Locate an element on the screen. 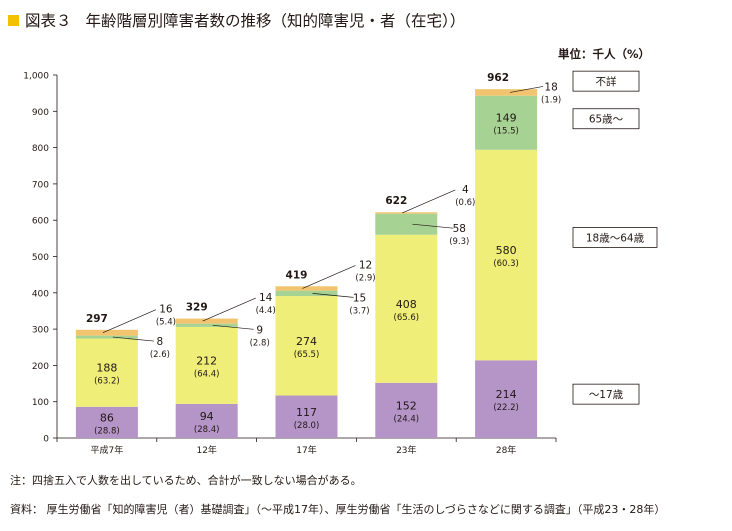 Image resolution: width=732 pixels, height=531 pixels. y-tick-label: 600 is located at coordinates (40, 222).